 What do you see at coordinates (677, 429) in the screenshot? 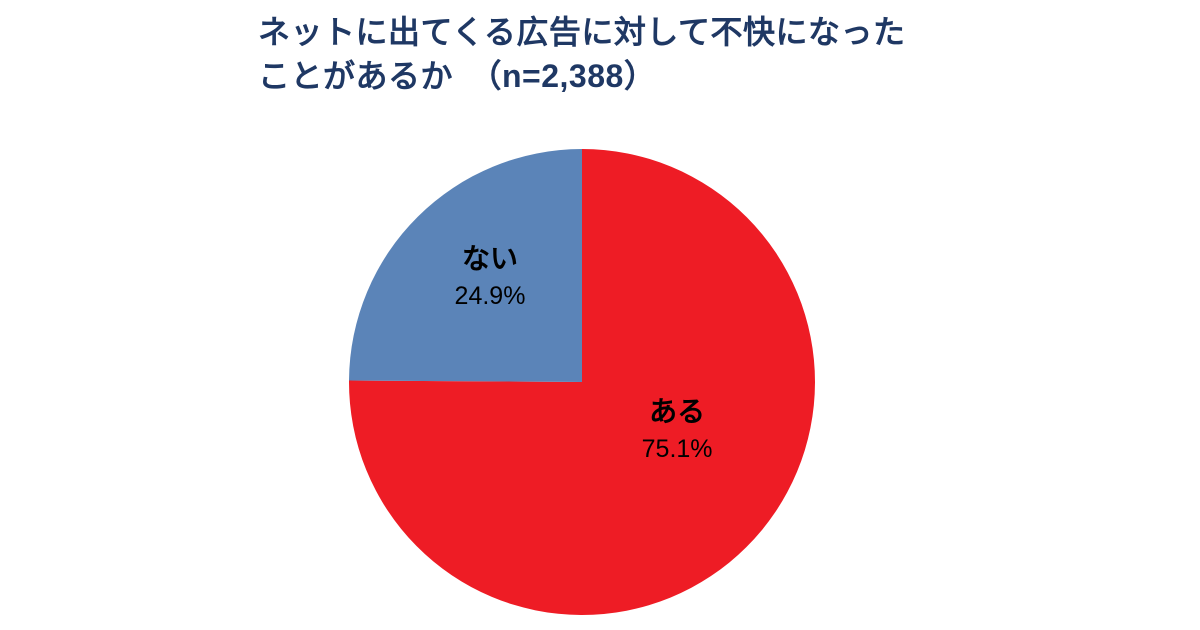
I see `pie-label-ある: ある 75.1%` at bounding box center [677, 429].